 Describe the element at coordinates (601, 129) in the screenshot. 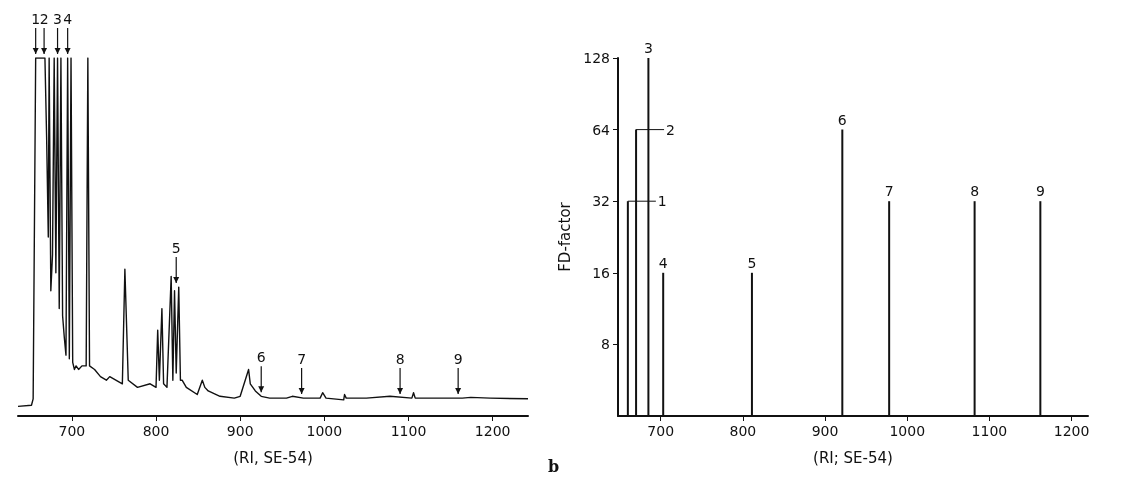

I see `y-tick-label: 64` at that location.